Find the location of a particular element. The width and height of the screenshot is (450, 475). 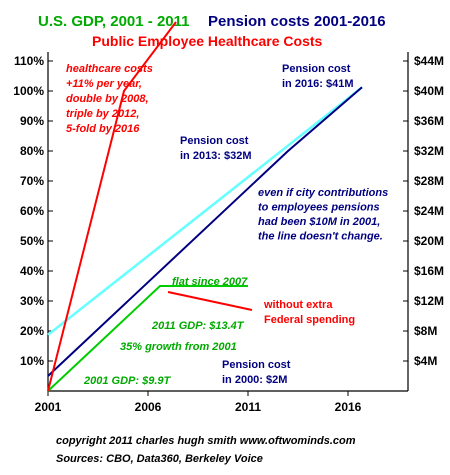

right-tick-label: $4M is located at coordinates (425, 361).